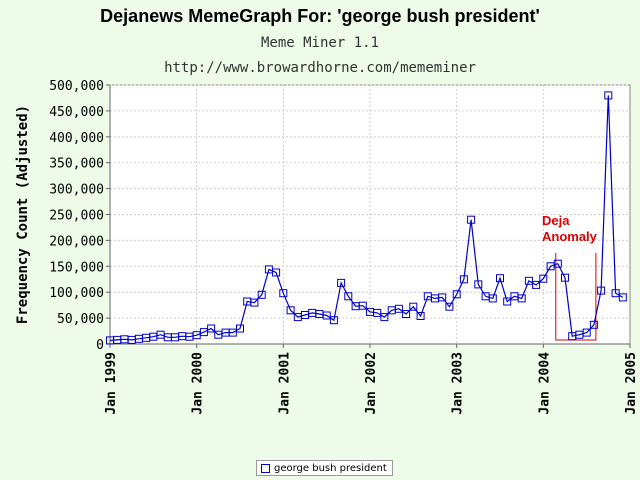  What do you see at coordinates (23, 214) in the screenshot?
I see `y-axis-label: Frequency Count (Adjusted)` at bounding box center [23, 214].